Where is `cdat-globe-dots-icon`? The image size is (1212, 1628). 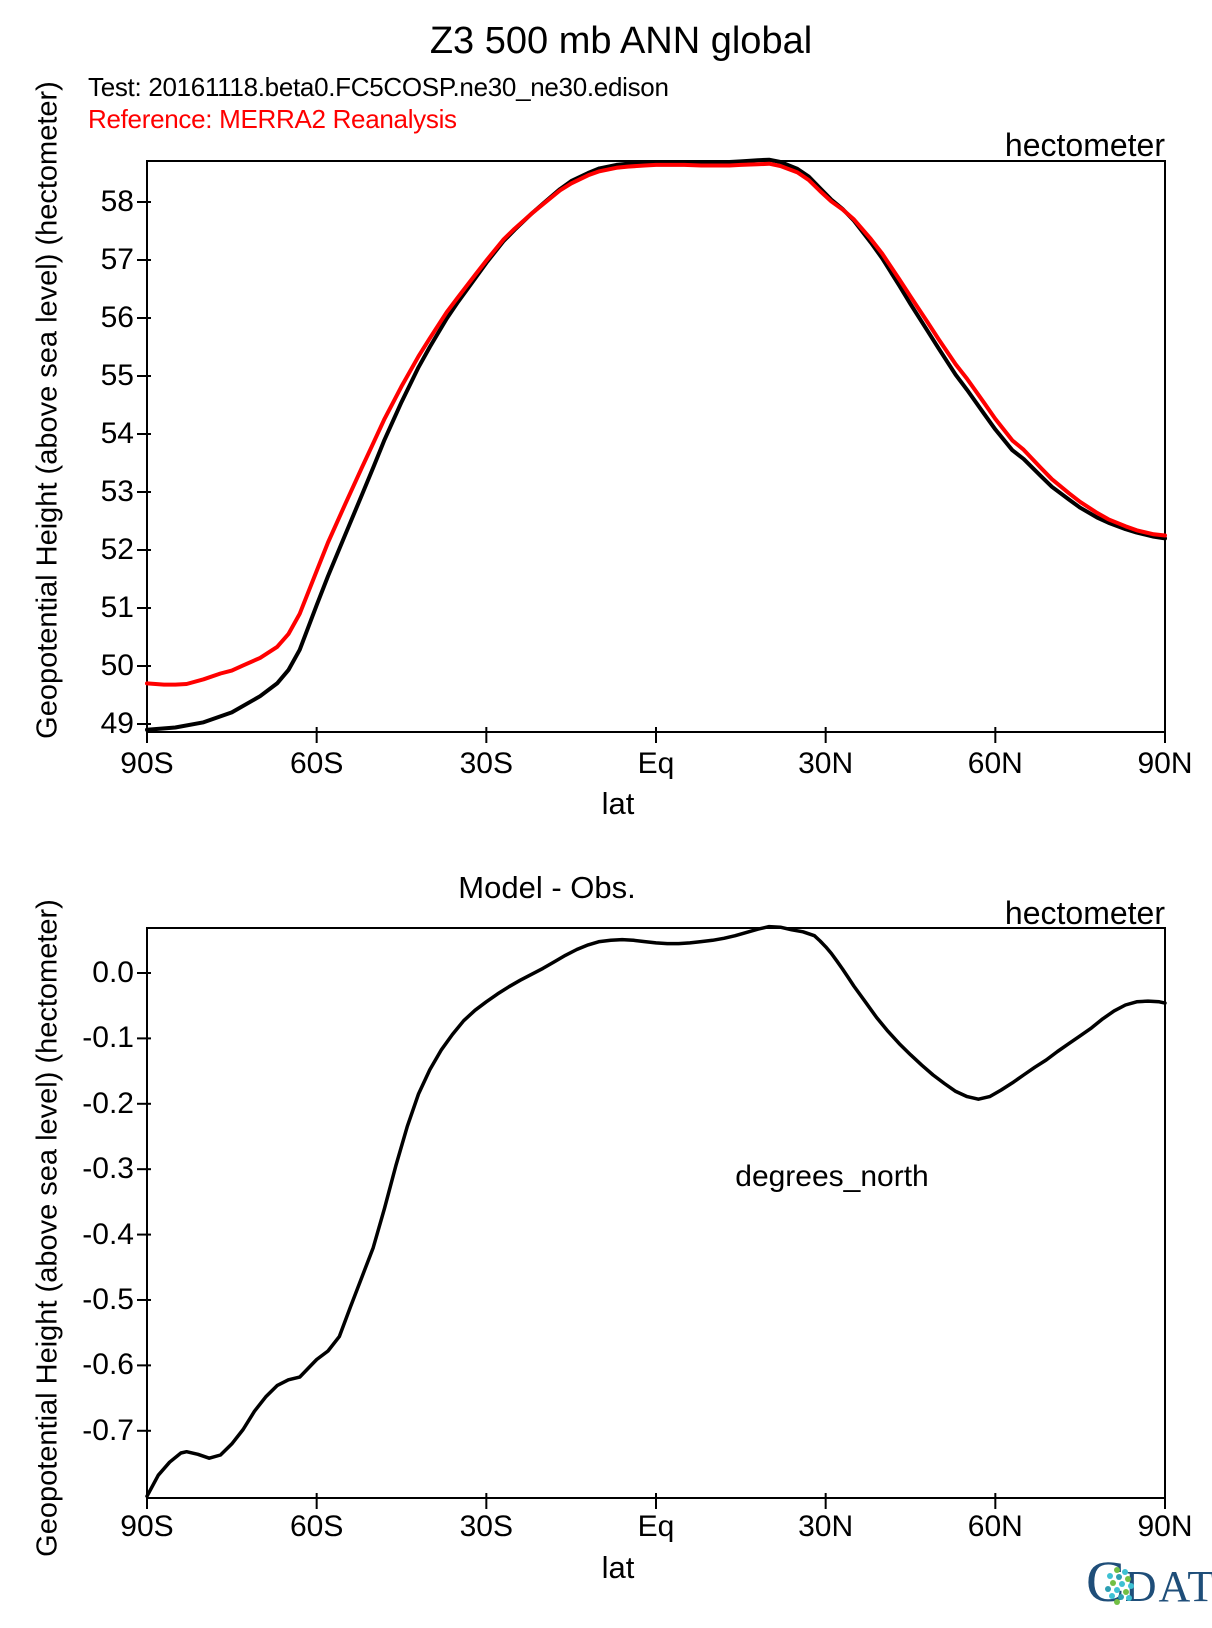
cdat-globe-dots-icon is located at coordinates (1119, 1586).